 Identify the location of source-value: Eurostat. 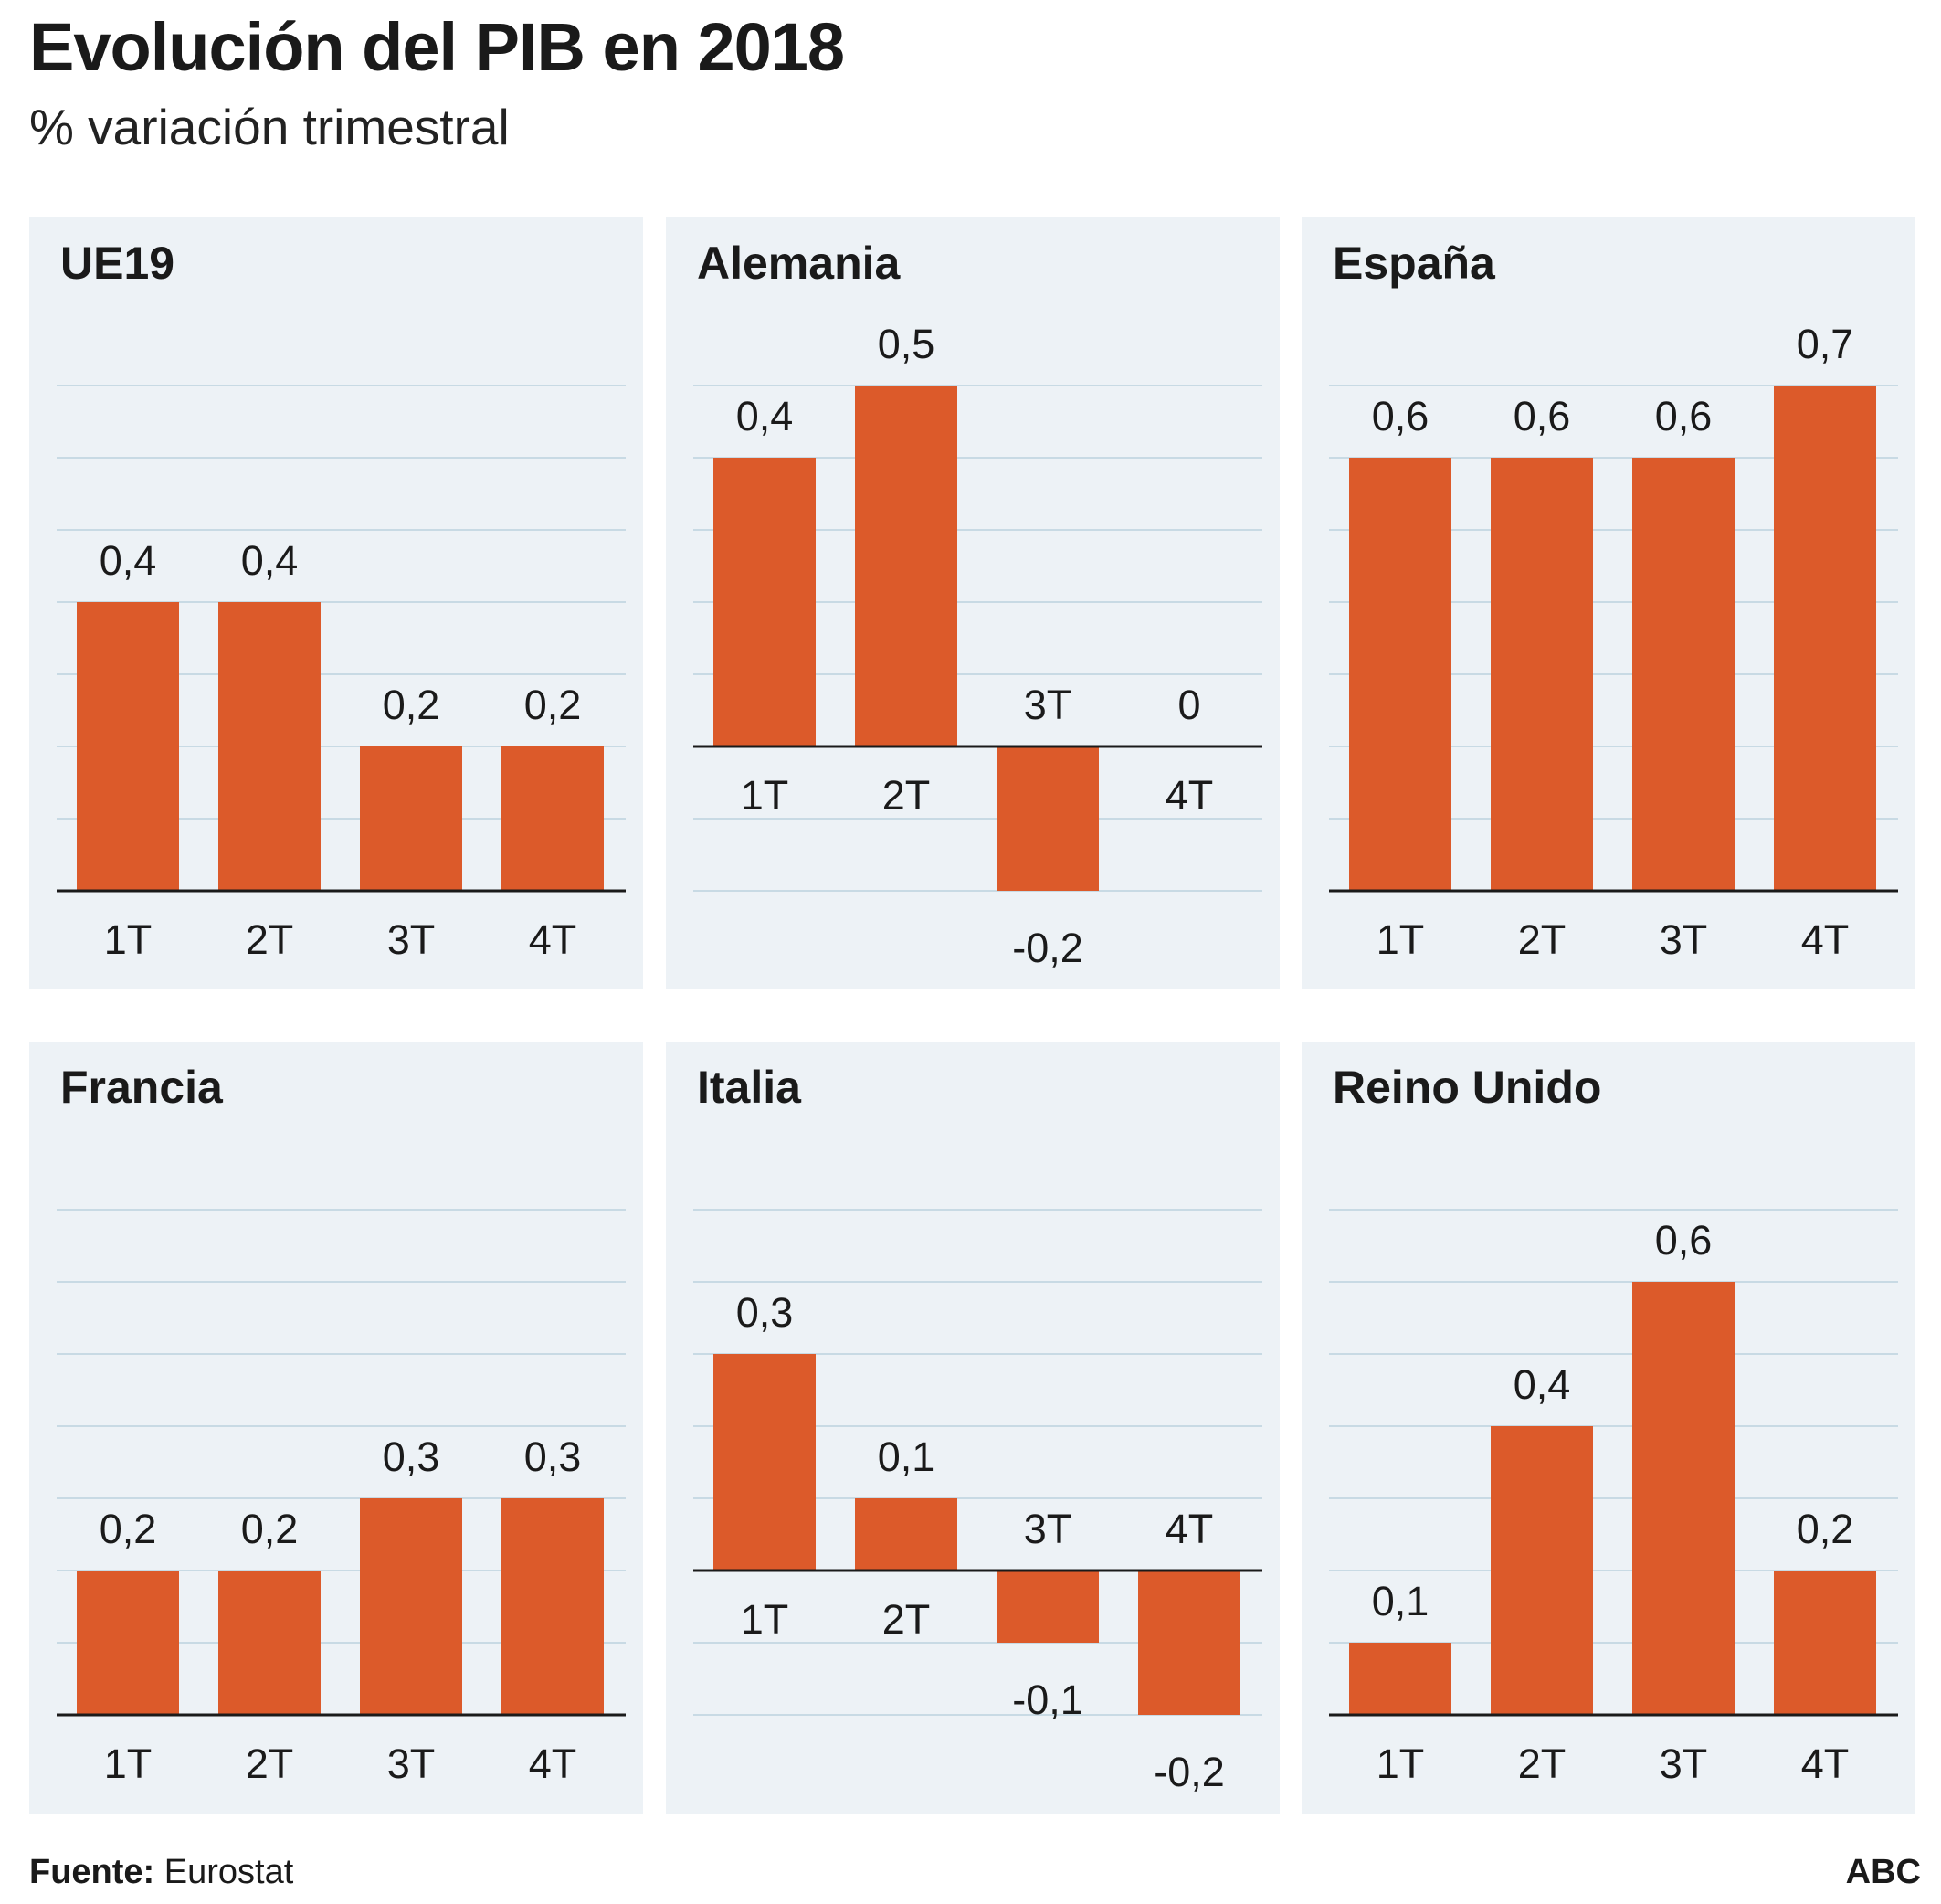
(229, 1872).